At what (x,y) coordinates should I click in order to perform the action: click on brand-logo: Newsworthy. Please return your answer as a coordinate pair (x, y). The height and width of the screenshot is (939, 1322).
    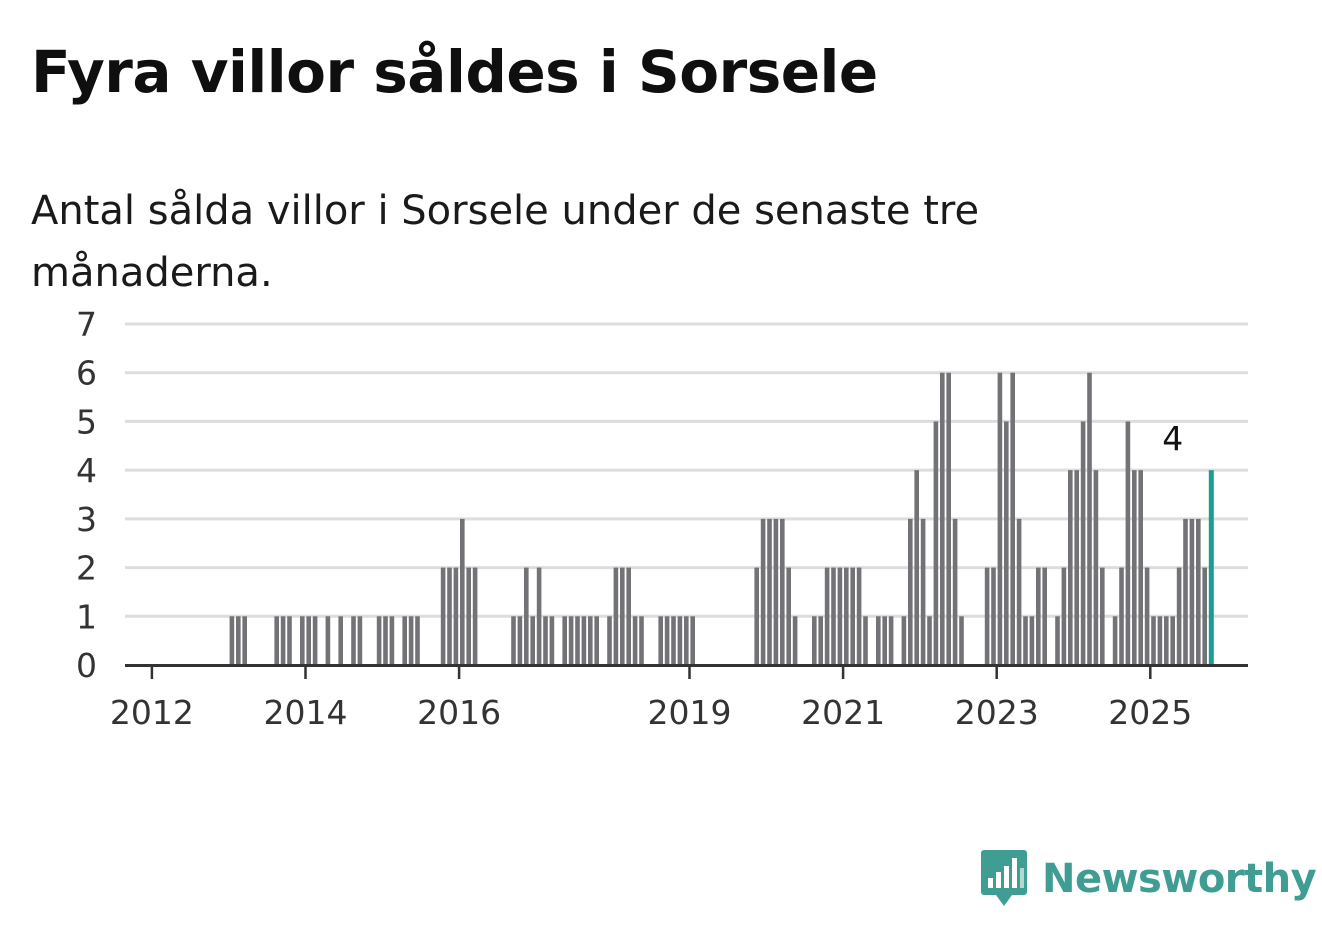
    Looking at the image, I should click on (1148, 879).